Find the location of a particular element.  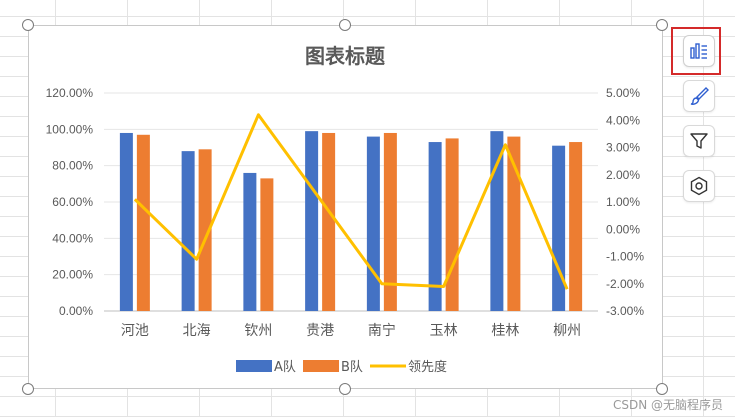

resize-handle-bottom-center is located at coordinates (345, 389).